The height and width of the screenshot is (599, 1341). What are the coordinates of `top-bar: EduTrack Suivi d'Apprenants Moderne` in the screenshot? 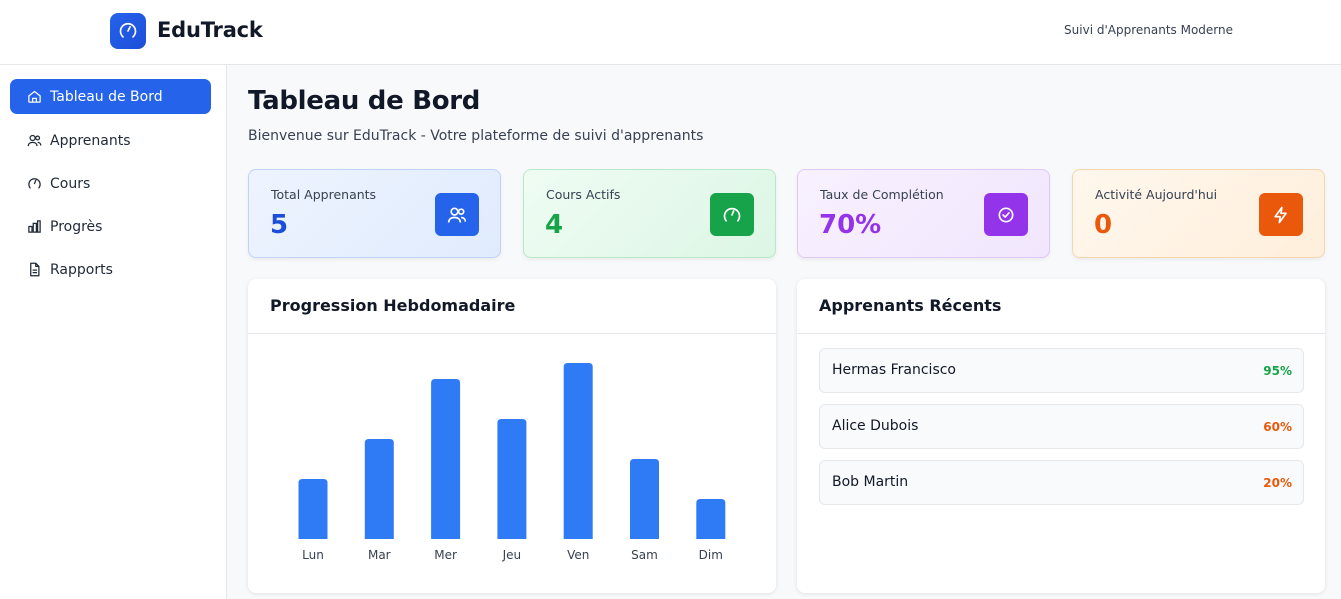 It's located at (670, 32).